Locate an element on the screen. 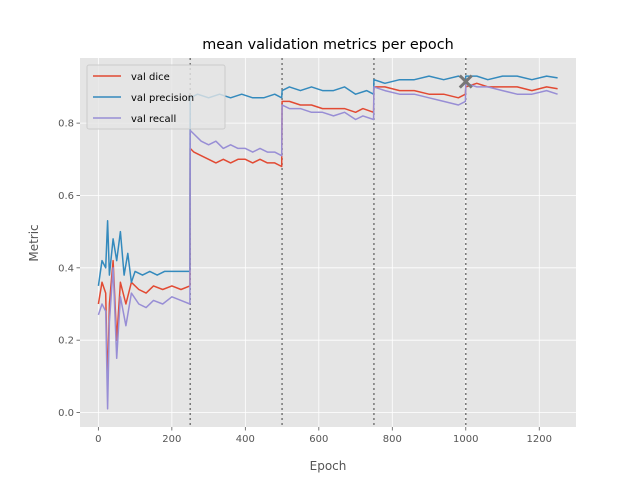 This screenshot has width=640, height=480. y-tick-label: 0.4 is located at coordinates (66, 268).